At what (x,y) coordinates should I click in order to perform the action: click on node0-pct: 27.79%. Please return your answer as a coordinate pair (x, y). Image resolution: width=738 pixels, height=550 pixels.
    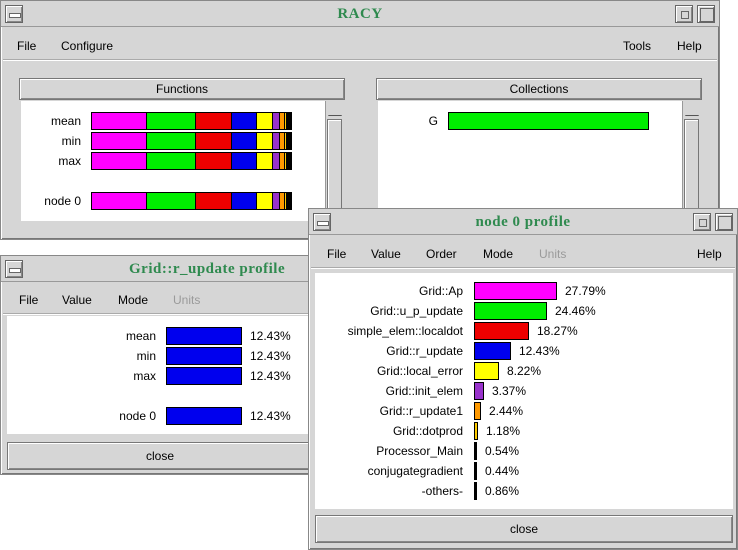
    Looking at the image, I should click on (585, 291).